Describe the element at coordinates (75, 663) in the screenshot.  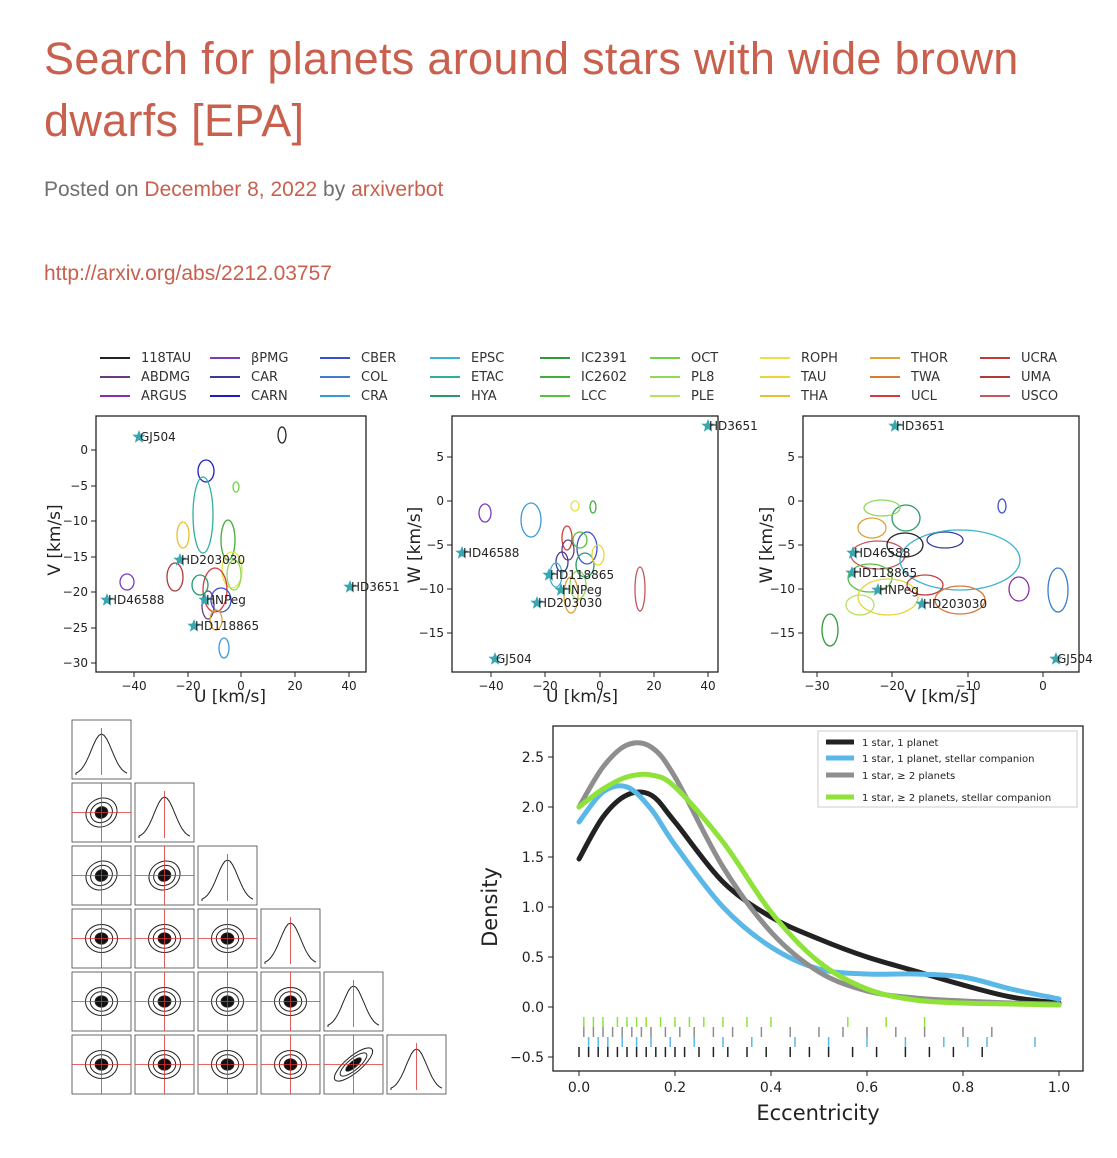
I see `y-tick-label: −30` at that location.